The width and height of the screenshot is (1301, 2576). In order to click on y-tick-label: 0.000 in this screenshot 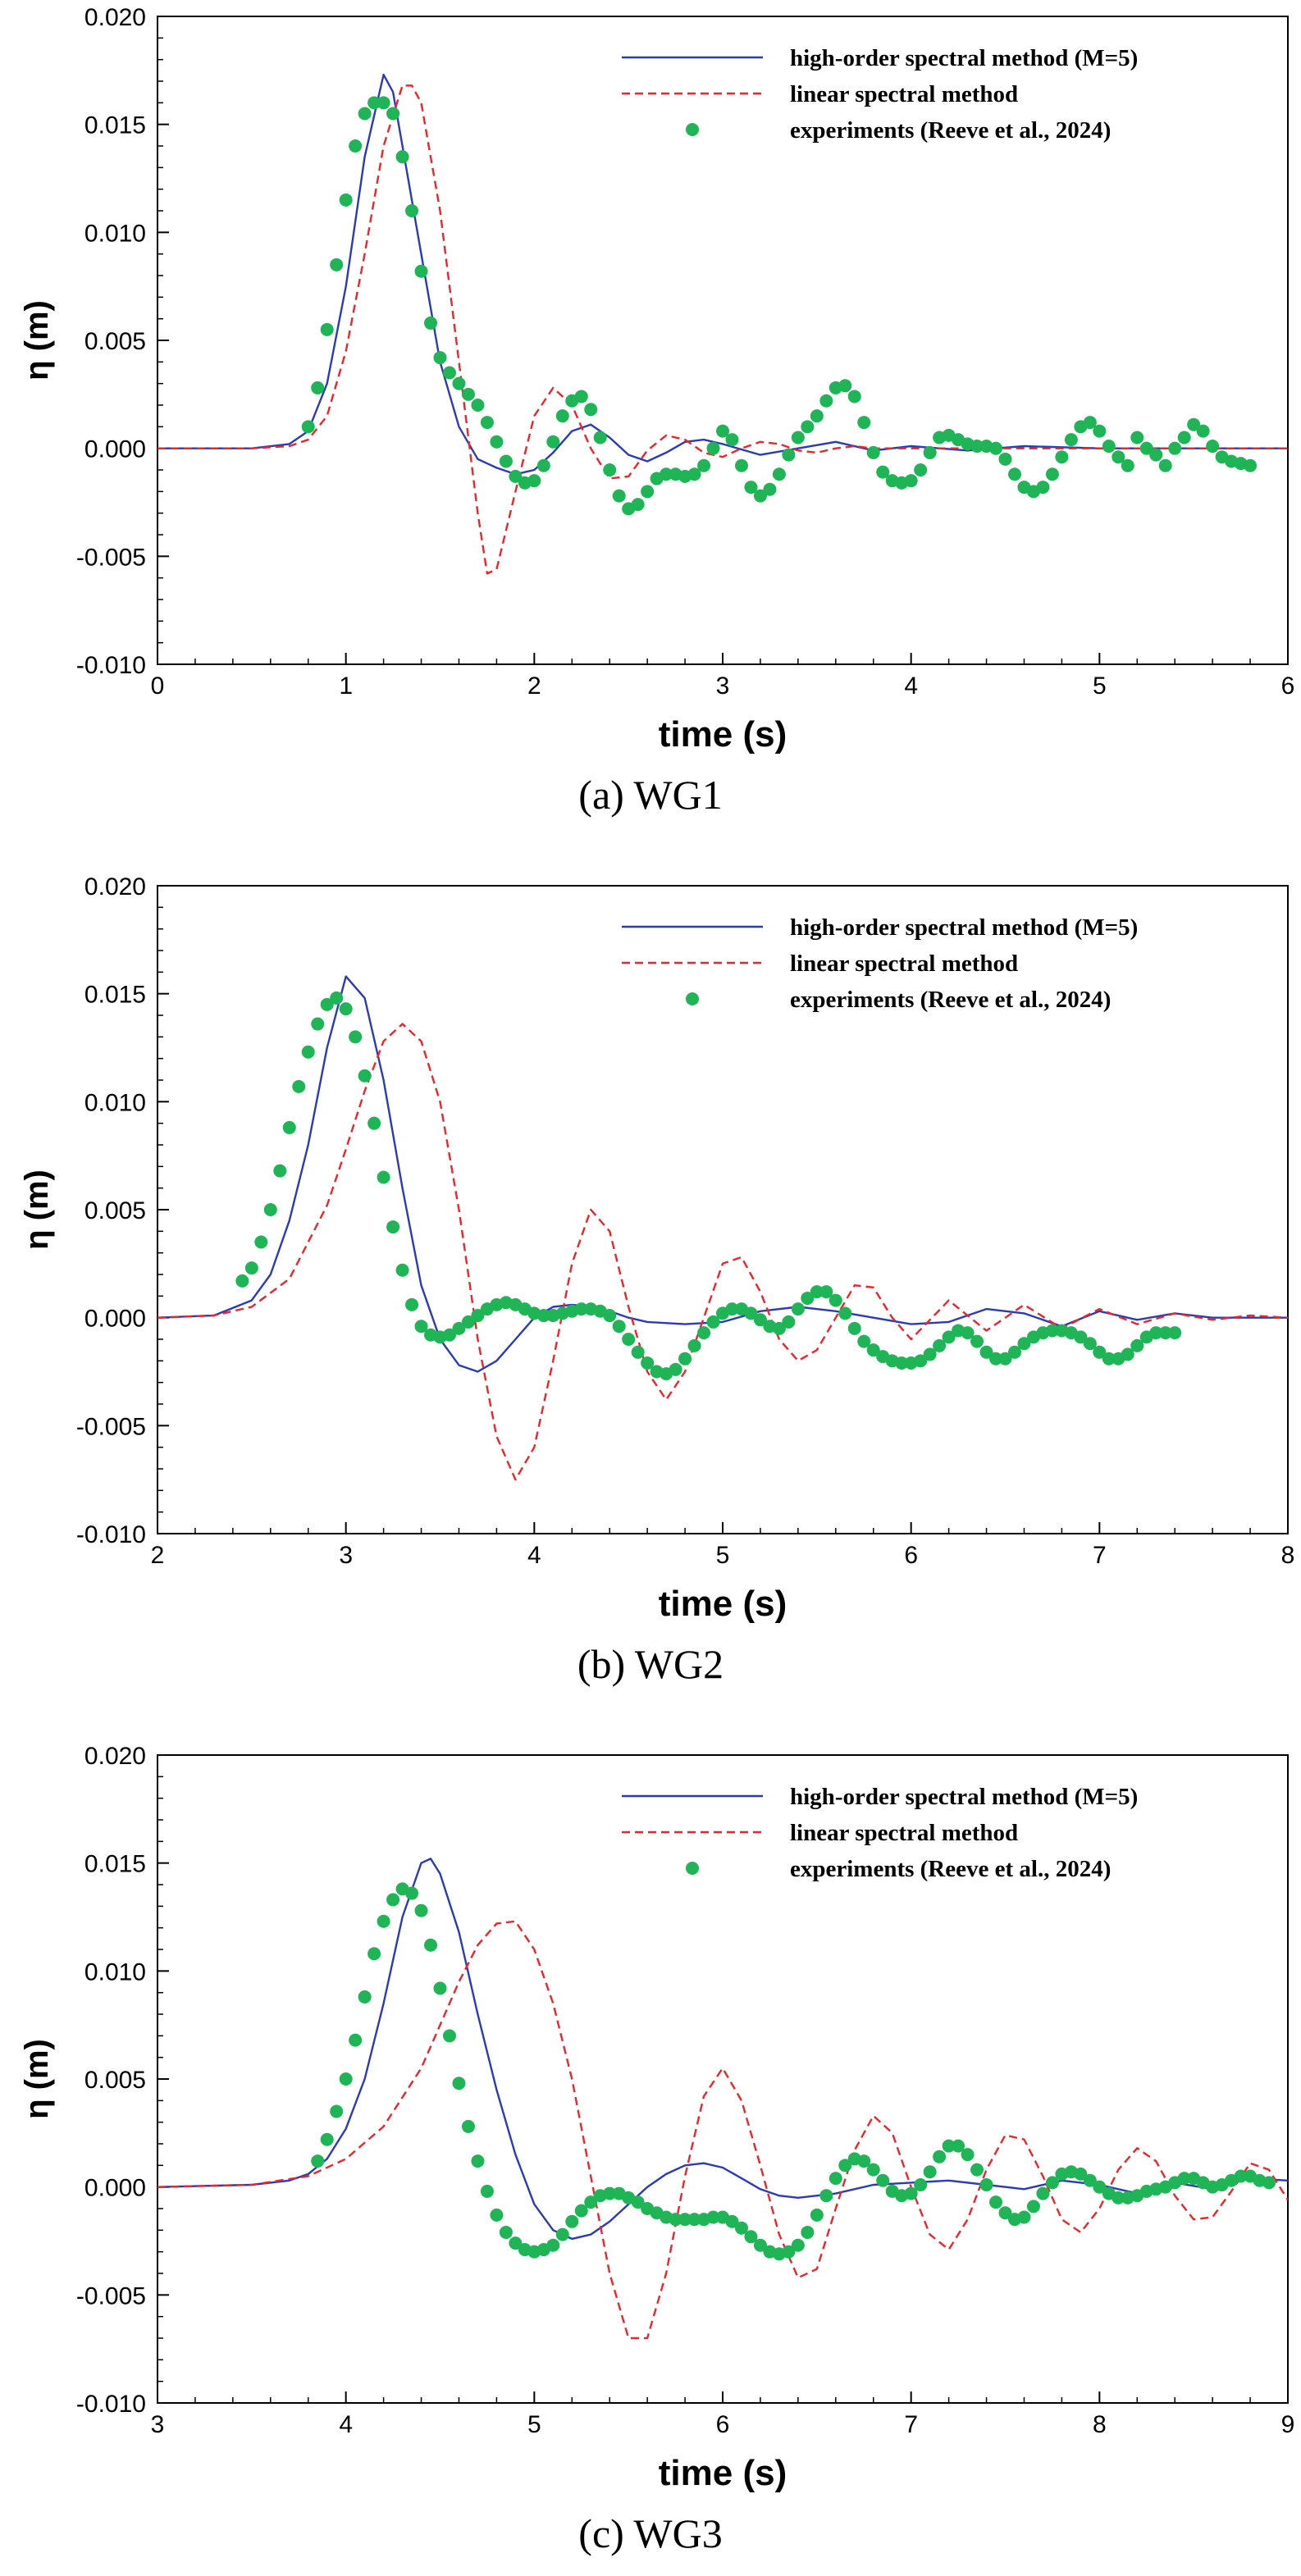, I will do `click(115, 2188)`.